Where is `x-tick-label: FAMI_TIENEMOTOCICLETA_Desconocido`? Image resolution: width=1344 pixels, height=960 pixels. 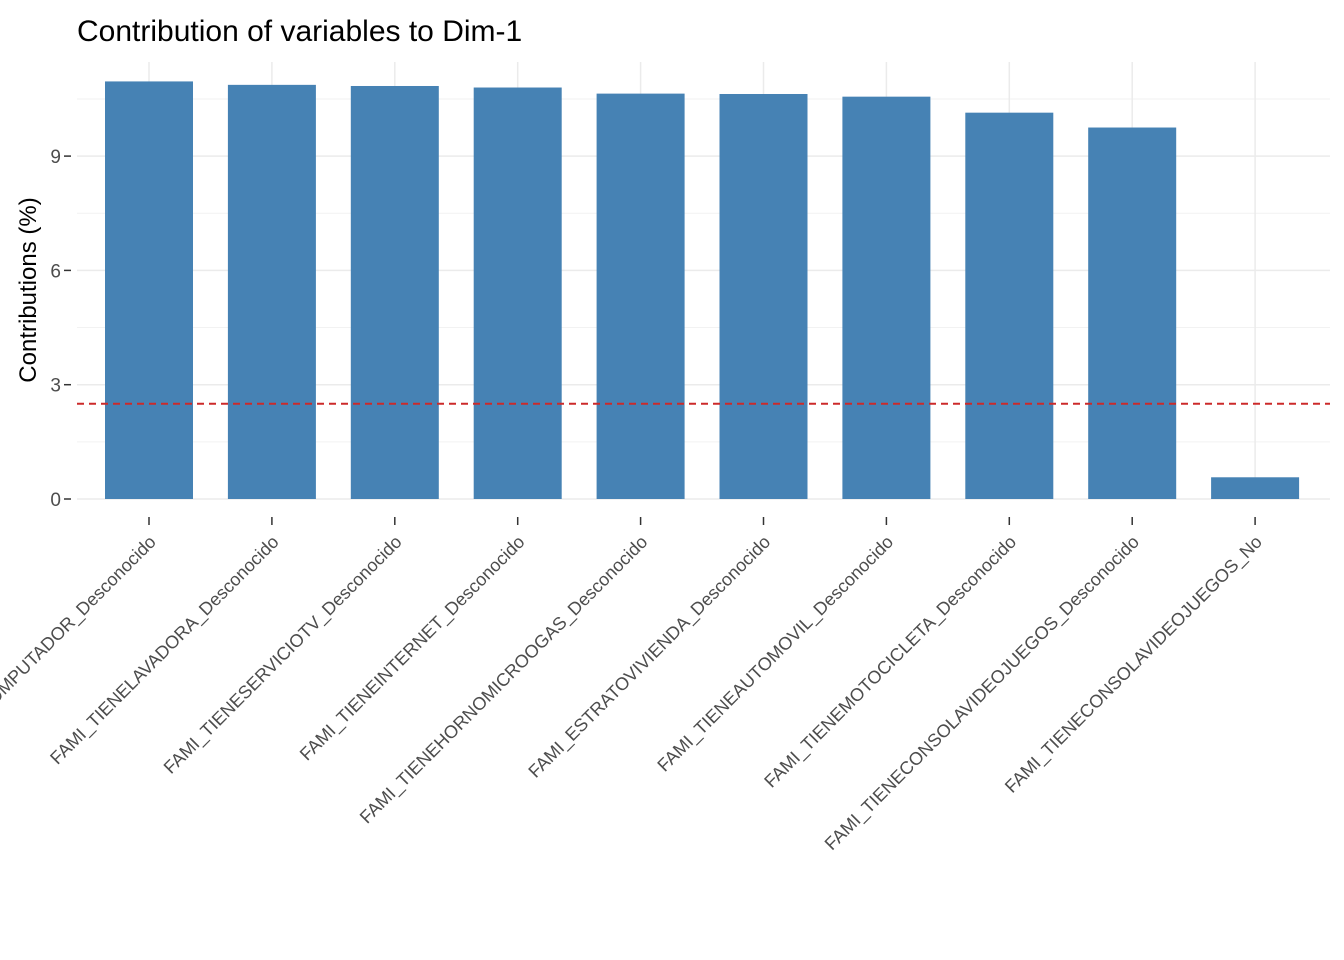
x-tick-label: FAMI_TIENEMOTOCICLETA_Desconocido is located at coordinates (890, 662).